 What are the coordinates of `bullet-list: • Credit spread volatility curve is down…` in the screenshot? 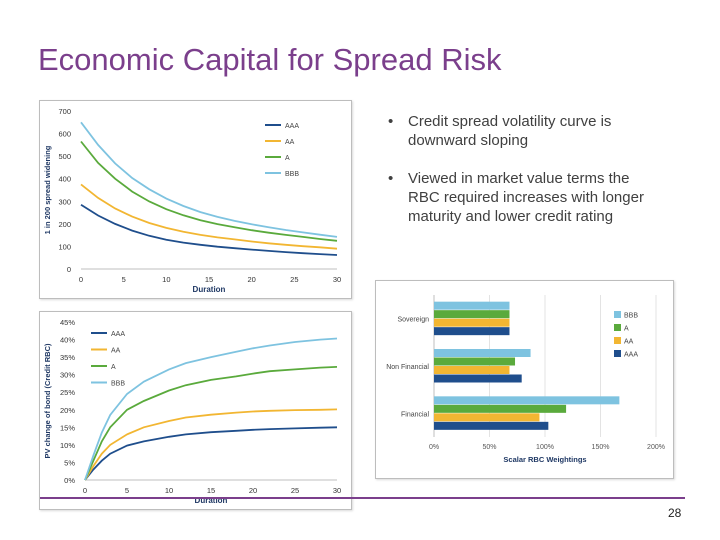 It's located at (518, 178).